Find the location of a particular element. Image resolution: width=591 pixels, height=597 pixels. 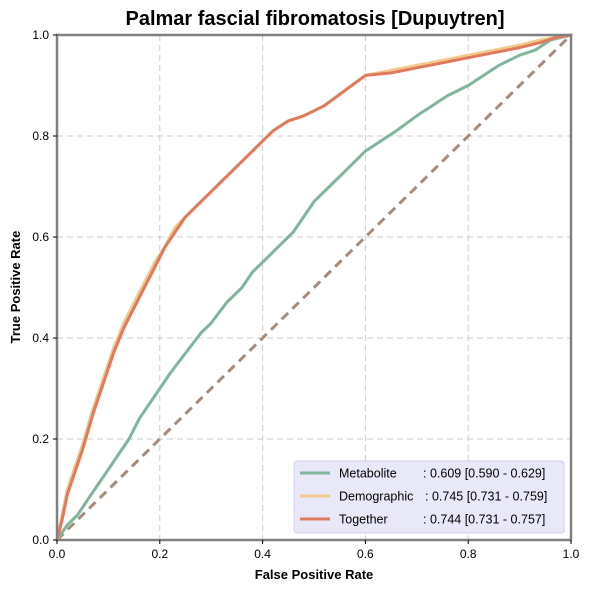

y-axis-label: True Positive Rate is located at coordinates (15, 287).